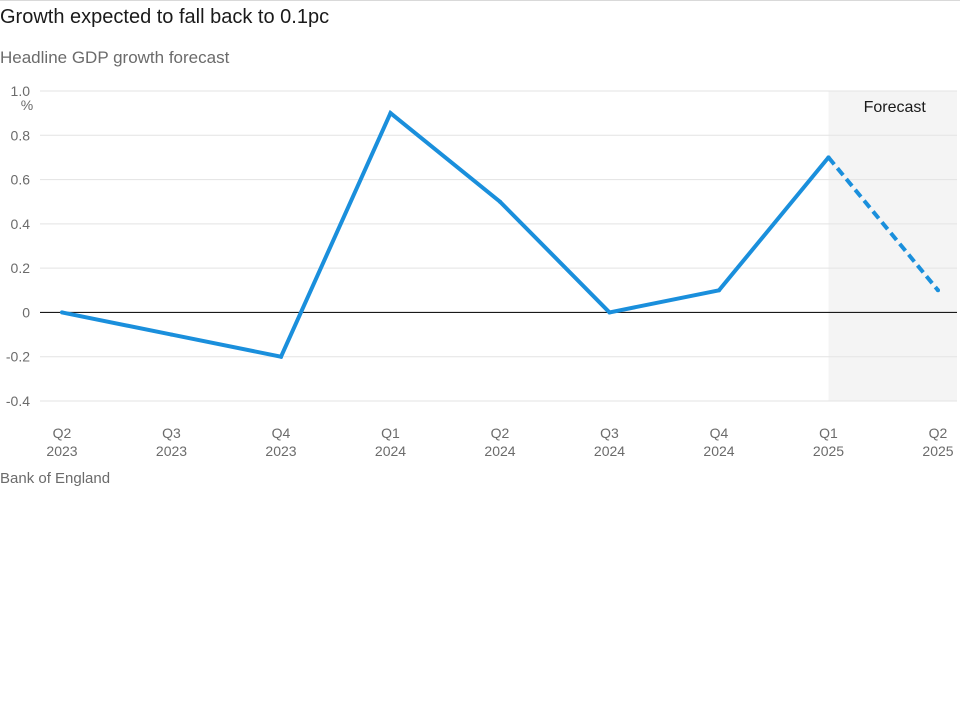  Describe the element at coordinates (165, 17) in the screenshot. I see `chart-title: Growth expected to fall back to 0.1pc` at that location.